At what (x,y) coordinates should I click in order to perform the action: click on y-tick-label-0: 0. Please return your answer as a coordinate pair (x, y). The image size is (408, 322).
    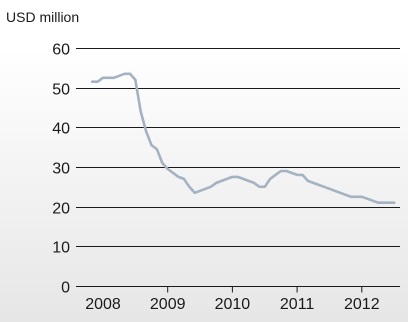
    Looking at the image, I should click on (65, 288).